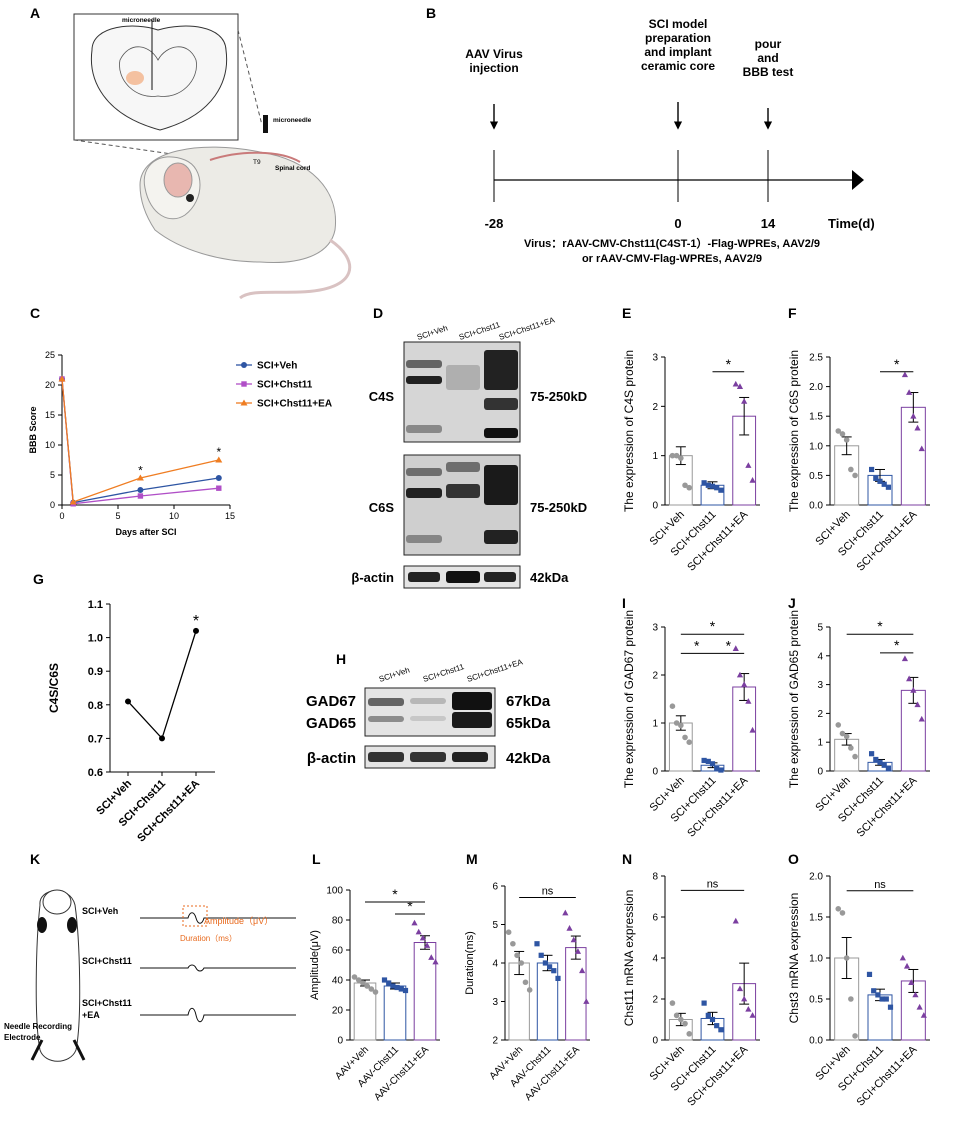 The width and height of the screenshot is (964, 1125). What do you see at coordinates (655, 724) in the screenshot?
I see `y-tick-label: 1` at bounding box center [655, 724].